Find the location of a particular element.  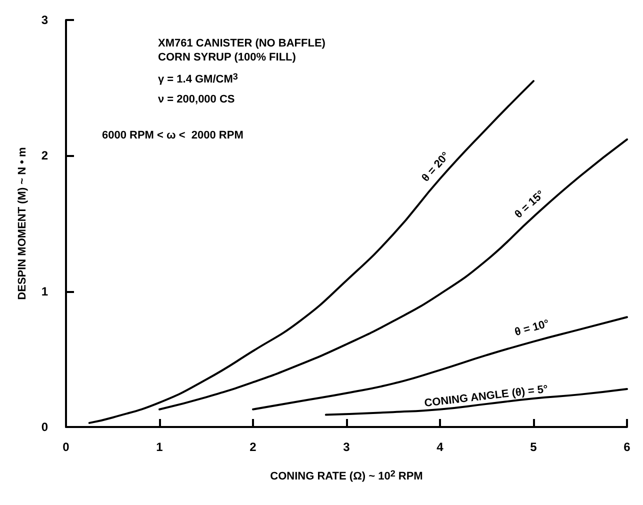

line-series is located at coordinates (440, 363).